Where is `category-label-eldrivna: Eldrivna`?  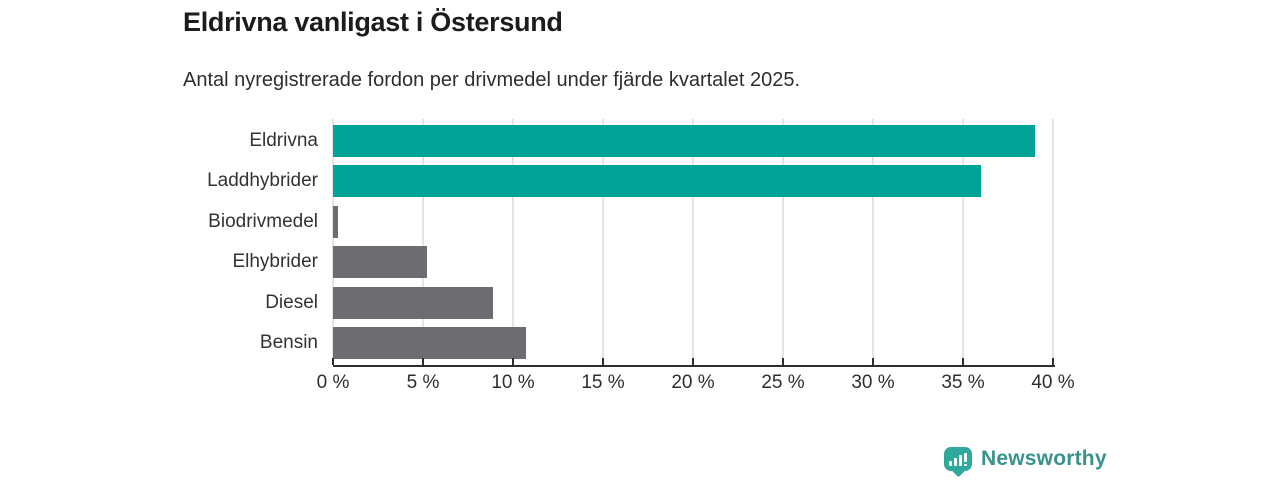 category-label-eldrivna: Eldrivna is located at coordinates (283, 140).